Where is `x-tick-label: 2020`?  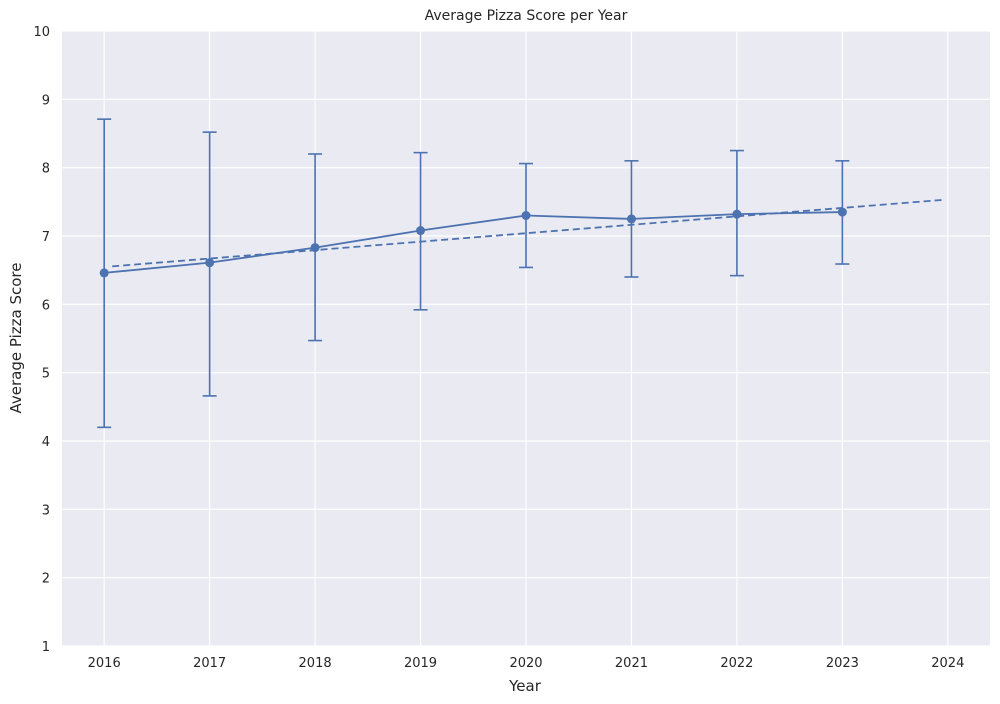
x-tick-label: 2020 is located at coordinates (525, 663).